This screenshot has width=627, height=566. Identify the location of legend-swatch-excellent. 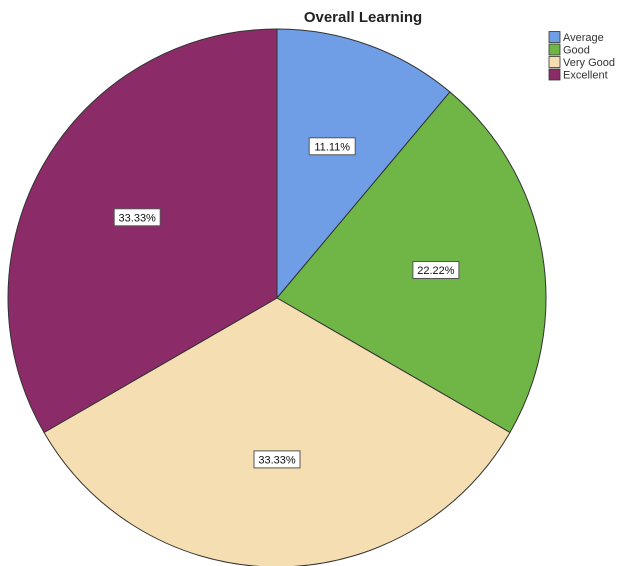
(554, 74).